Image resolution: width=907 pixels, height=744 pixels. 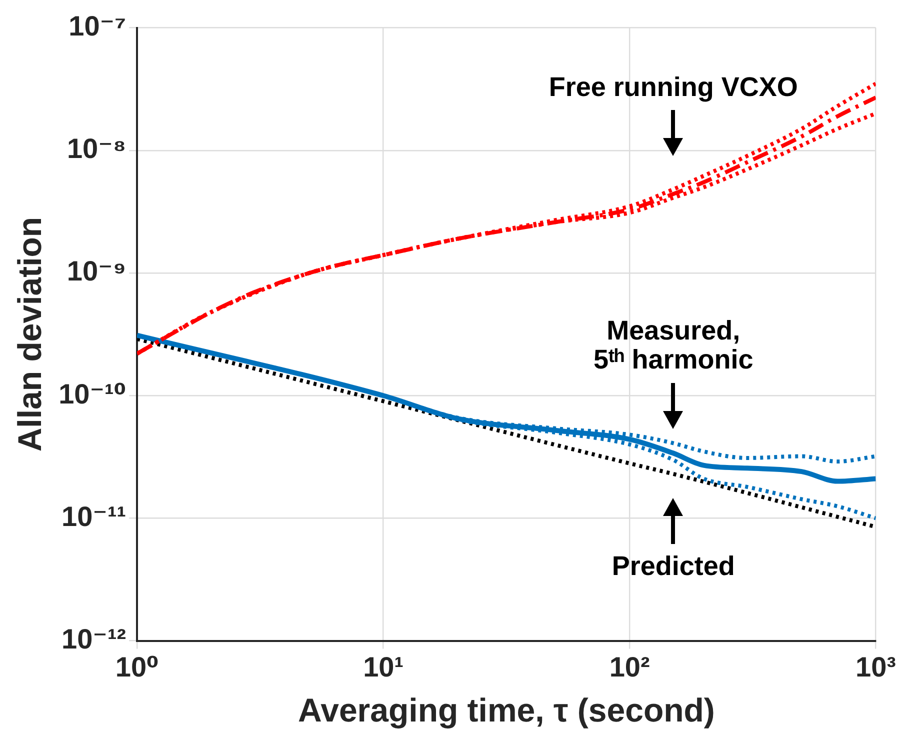 What do you see at coordinates (673, 565) in the screenshot?
I see `annotation: Predicted` at bounding box center [673, 565].